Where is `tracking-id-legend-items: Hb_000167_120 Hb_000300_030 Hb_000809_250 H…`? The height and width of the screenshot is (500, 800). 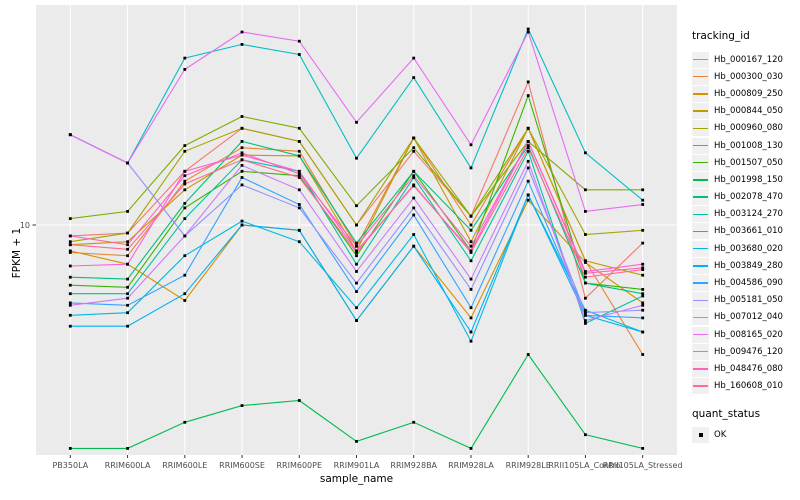 tracking-id-legend-items: Hb_000167_120 Hb_000300_030 Hb_000809_250 H… is located at coordinates (745, 223).